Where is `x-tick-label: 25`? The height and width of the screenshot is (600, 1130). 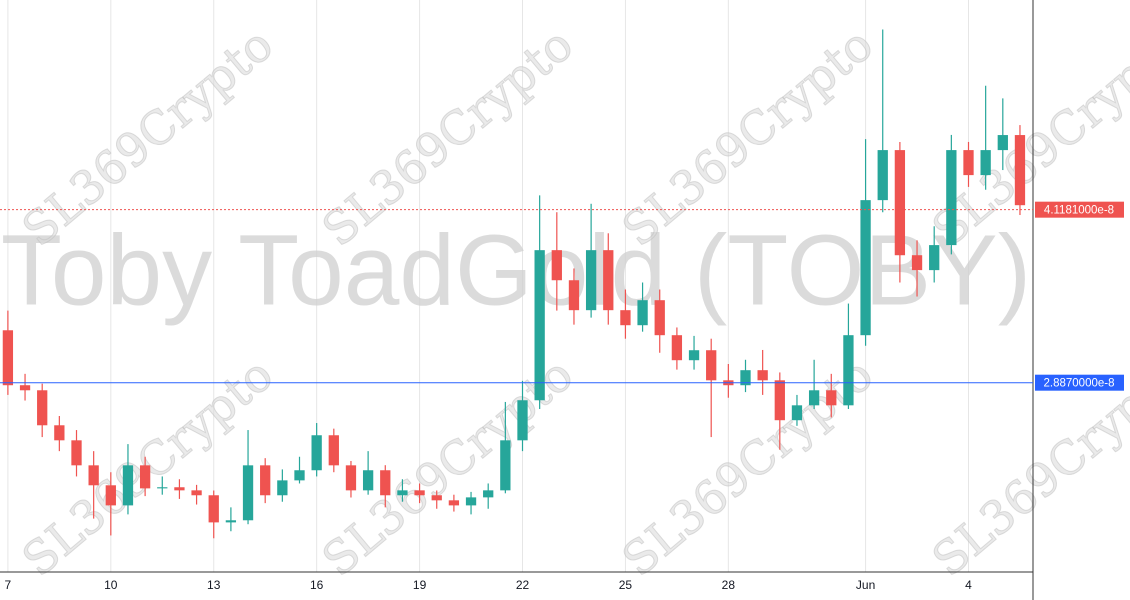 x-tick-label: 25 is located at coordinates (626, 585).